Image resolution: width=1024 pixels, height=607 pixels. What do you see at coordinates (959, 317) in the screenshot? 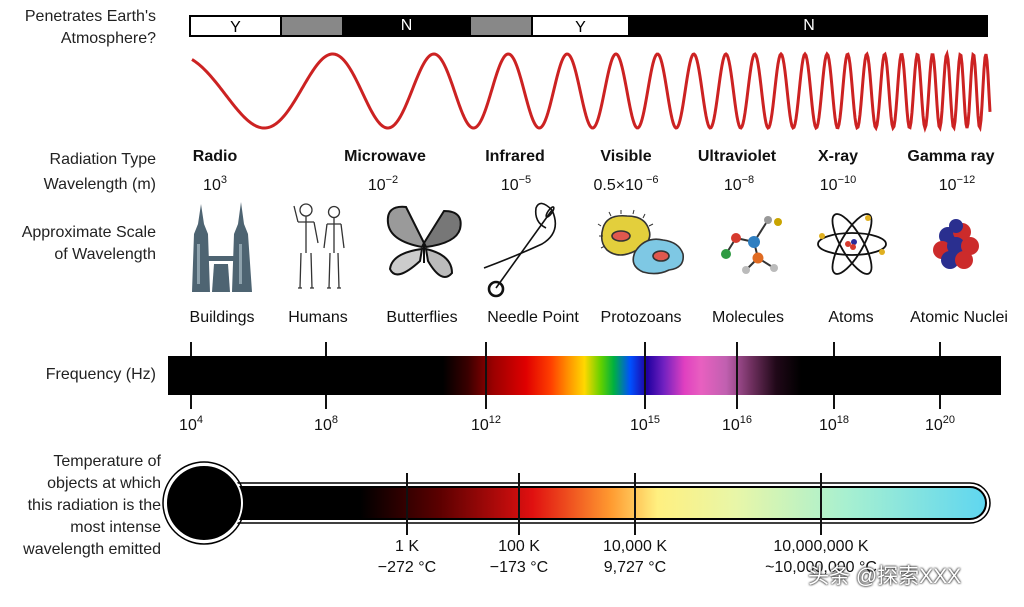
I see `scale-atomic-nuclei: Atomic Nuclei` at bounding box center [959, 317].